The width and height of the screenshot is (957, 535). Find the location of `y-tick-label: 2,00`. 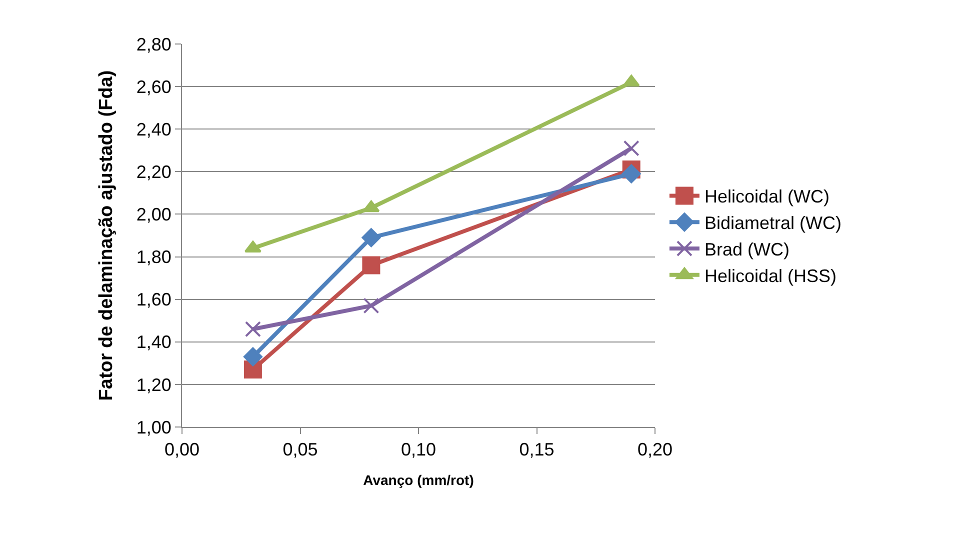

y-tick-label: 2,00 is located at coordinates (154, 214).